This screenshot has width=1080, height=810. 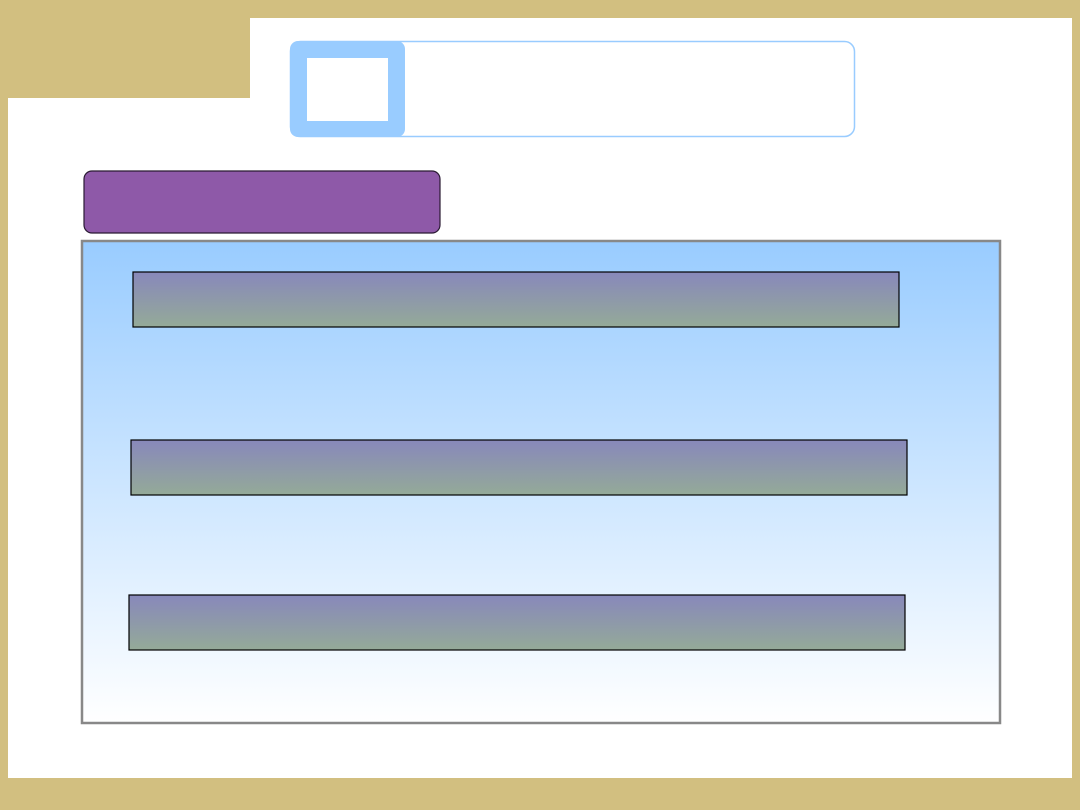 I want to click on title-icon-inner, so click(x=347, y=89).